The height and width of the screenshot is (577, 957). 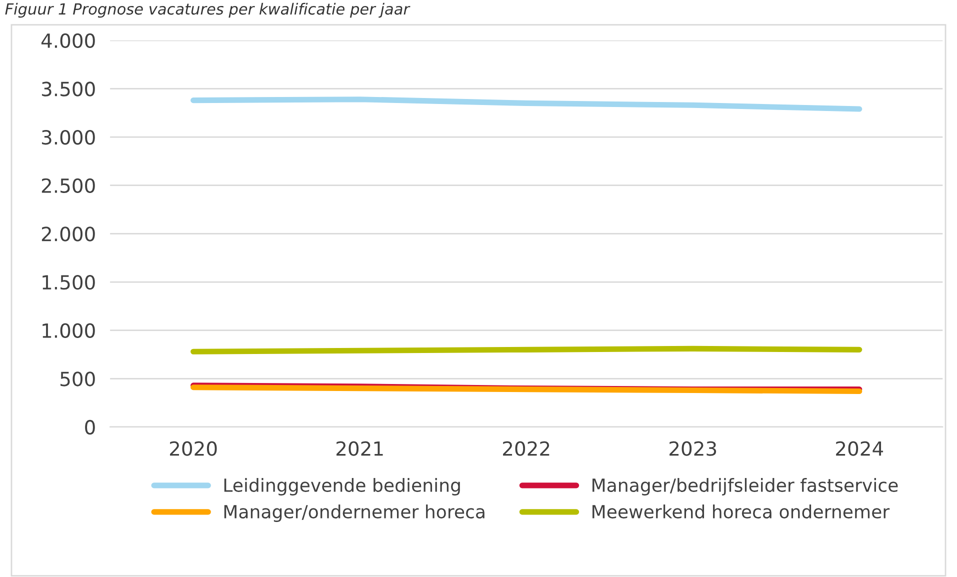 What do you see at coordinates (741, 511) in the screenshot?
I see `legend-label: Meewerkend horeca ondernemer` at bounding box center [741, 511].